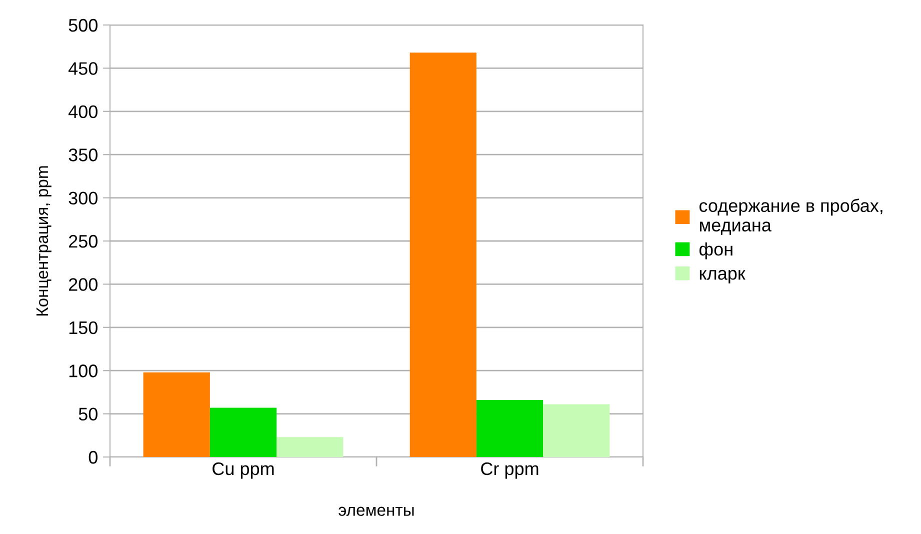 The image size is (921, 534). What do you see at coordinates (88, 414) in the screenshot?
I see `y-tick-label: 50` at bounding box center [88, 414].